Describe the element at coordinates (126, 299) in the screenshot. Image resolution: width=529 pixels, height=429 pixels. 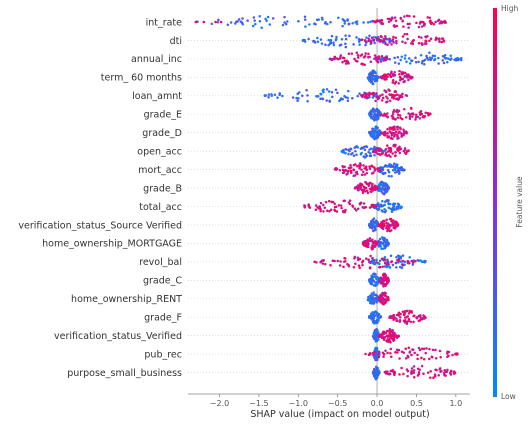
I see `feature-label: home_ownership_RENT` at that location.